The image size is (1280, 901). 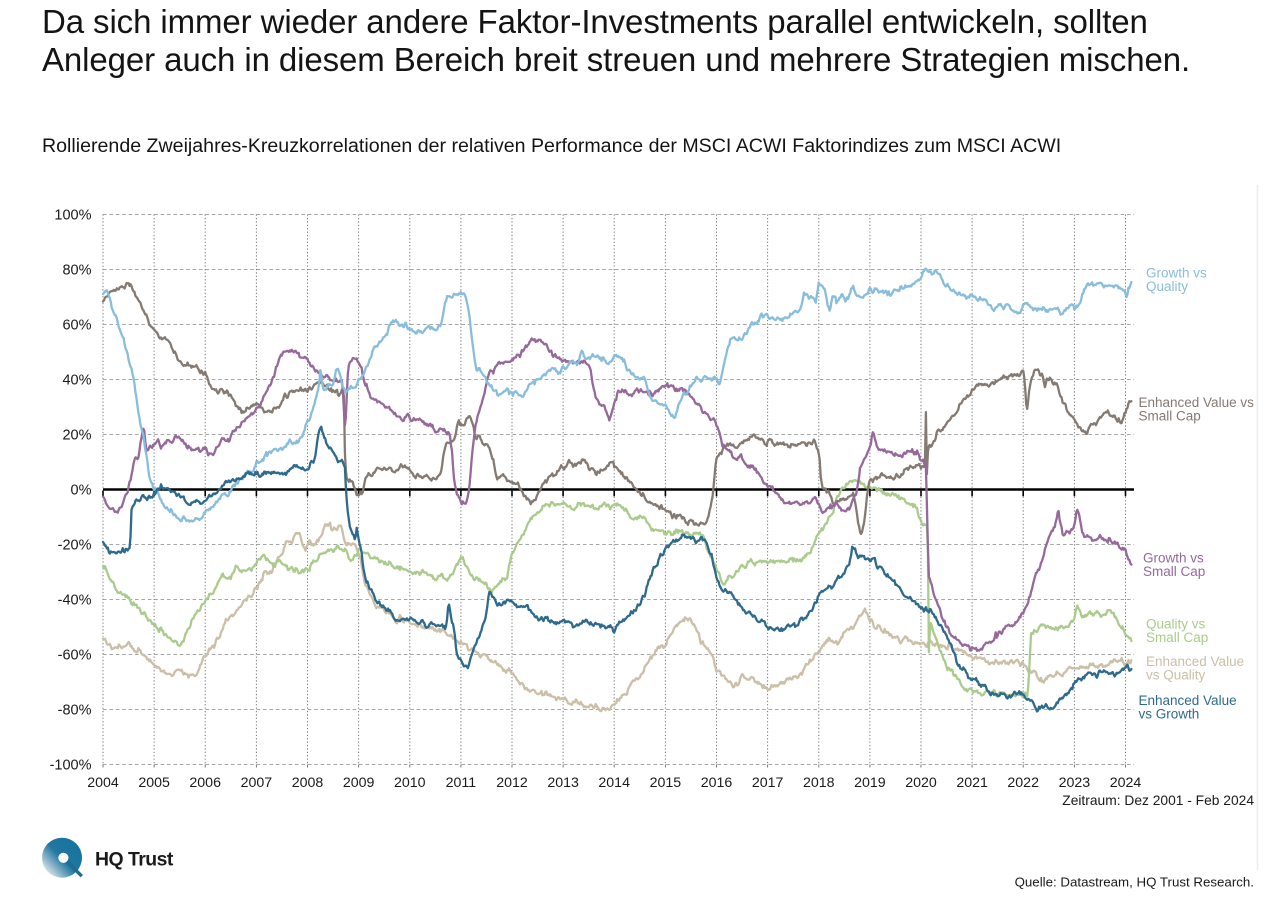 I want to click on svg-text: 2019, so click(x=870, y=783).